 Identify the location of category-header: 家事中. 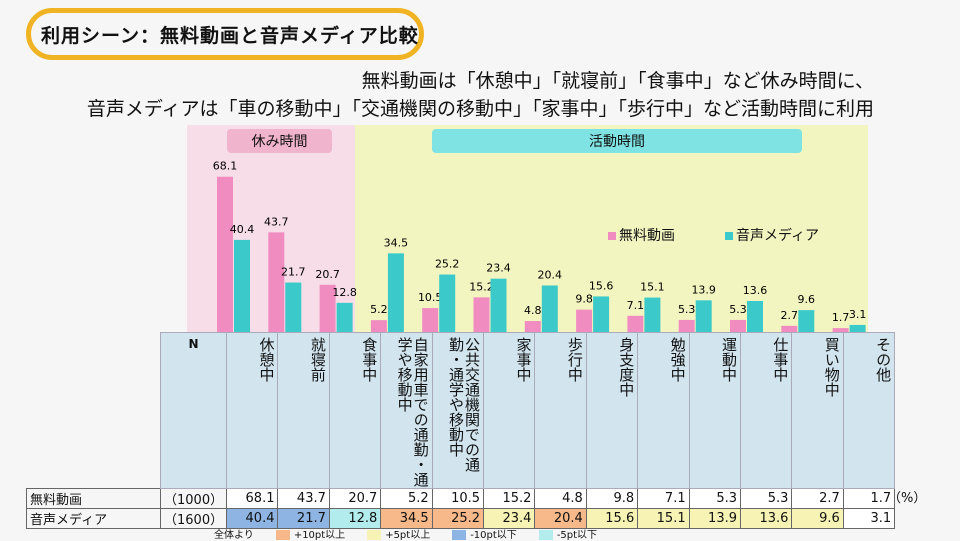
(509, 410).